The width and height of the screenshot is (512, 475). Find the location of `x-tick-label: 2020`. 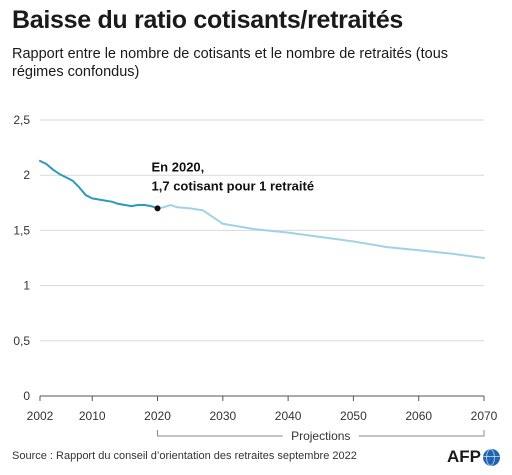

x-tick-label: 2020 is located at coordinates (157, 416).